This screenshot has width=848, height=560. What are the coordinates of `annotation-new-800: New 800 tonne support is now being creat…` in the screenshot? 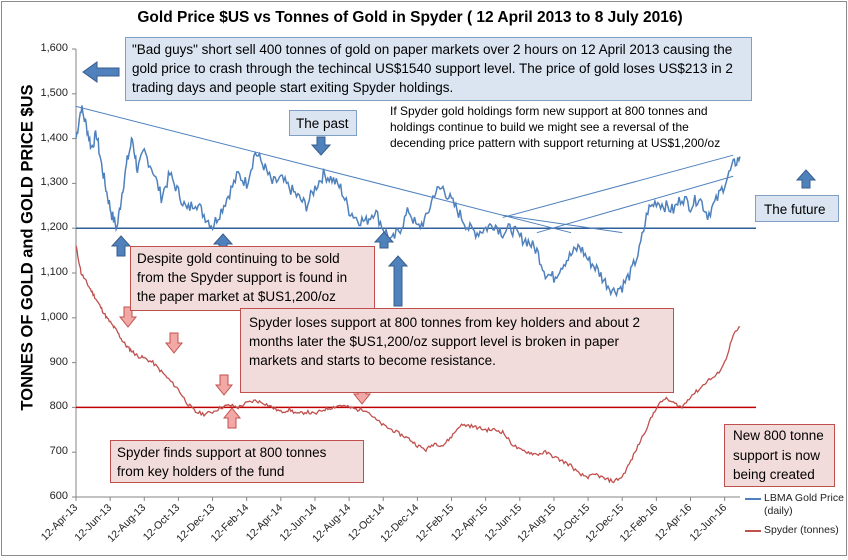 It's located at (779, 455).